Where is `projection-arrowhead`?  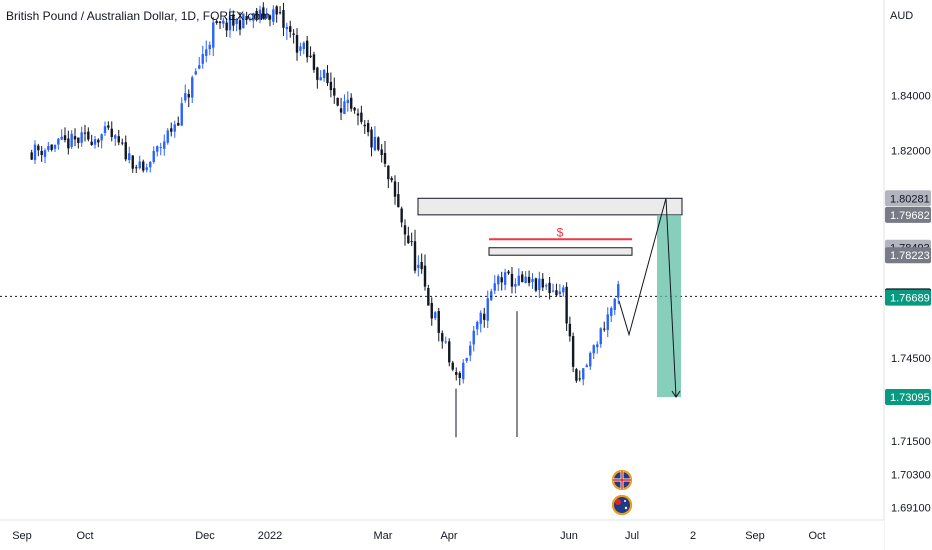
projection-arrowhead is located at coordinates (676, 394).